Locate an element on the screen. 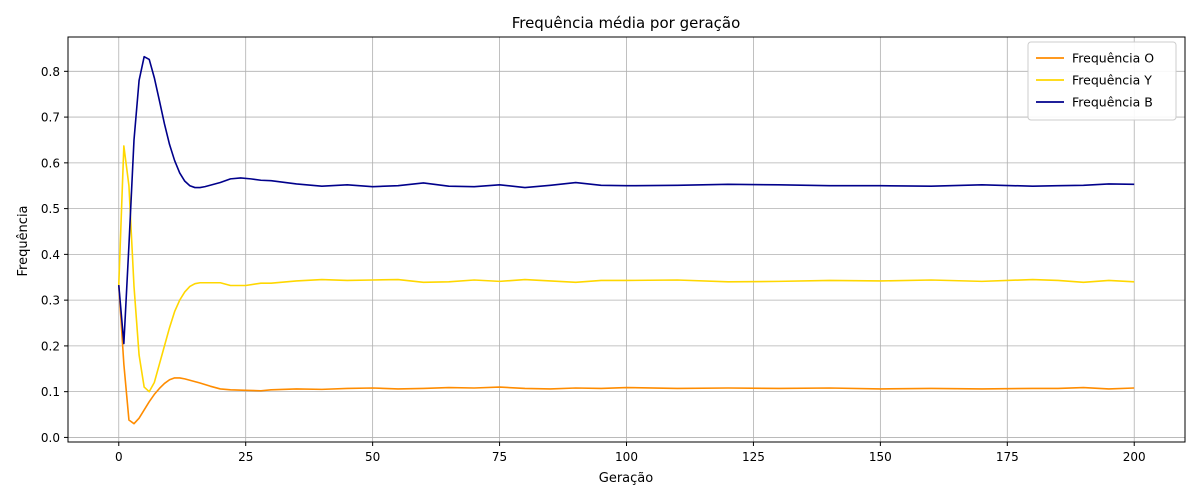  legend-label: Frequência Y is located at coordinates (1112, 80).